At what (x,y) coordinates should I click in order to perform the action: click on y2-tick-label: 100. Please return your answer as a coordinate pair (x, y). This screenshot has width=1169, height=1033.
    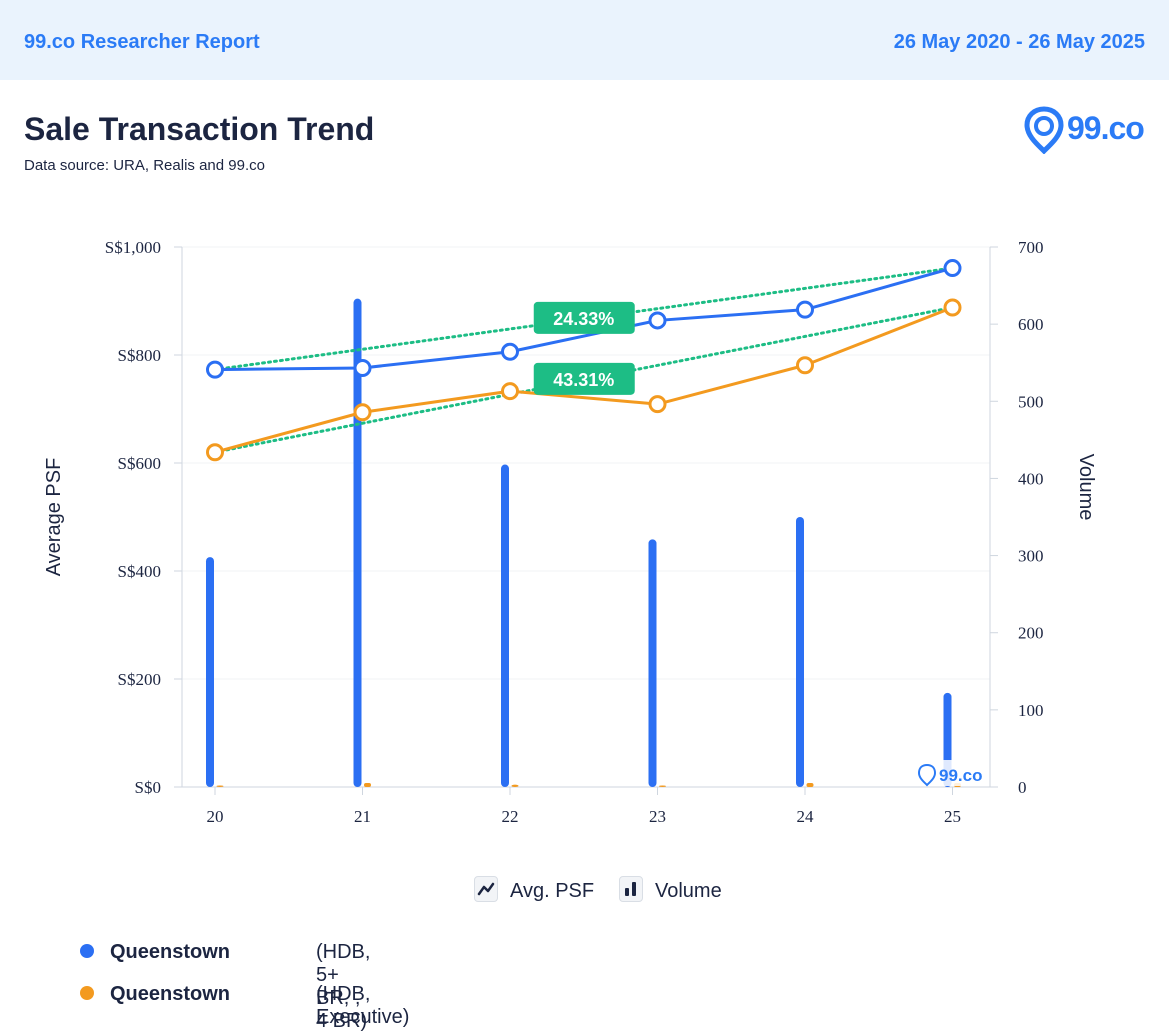
    Looking at the image, I should click on (1031, 710).